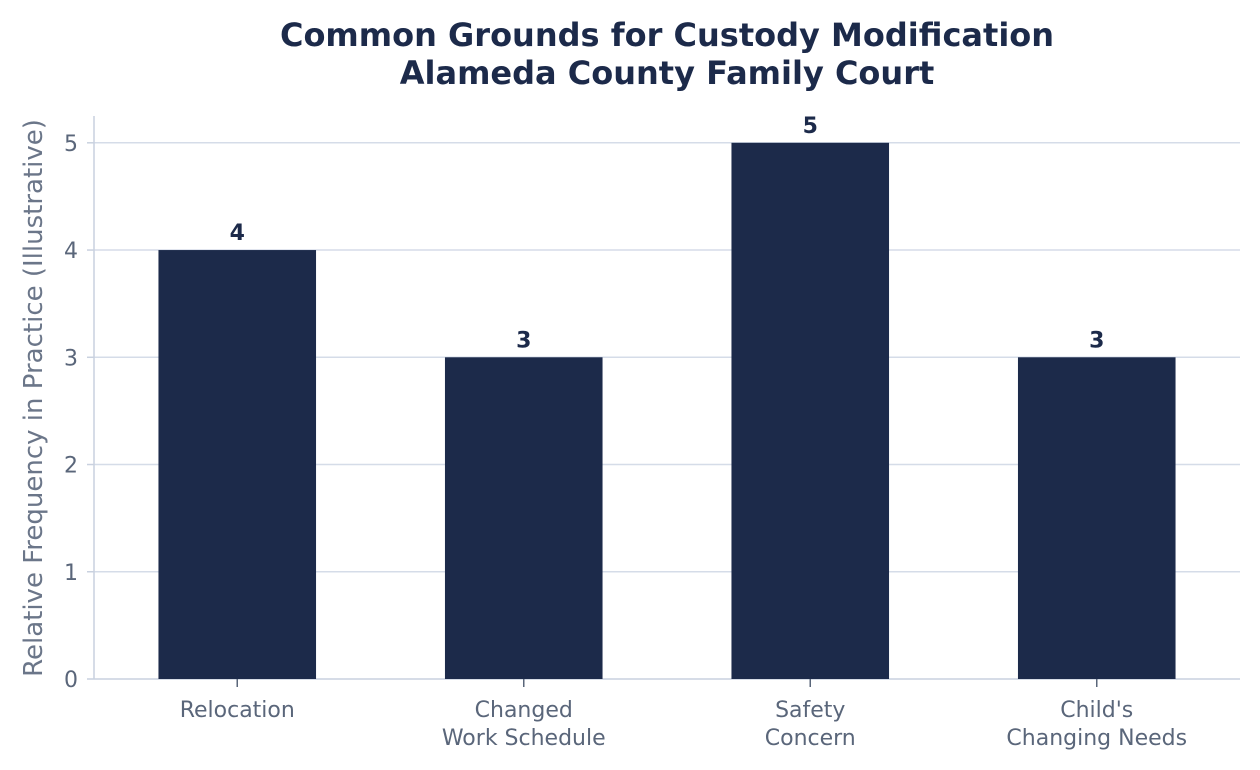 This screenshot has width=1260, height=770. I want to click on chart-title-line-2: Alameda County Family Court, so click(667, 73).